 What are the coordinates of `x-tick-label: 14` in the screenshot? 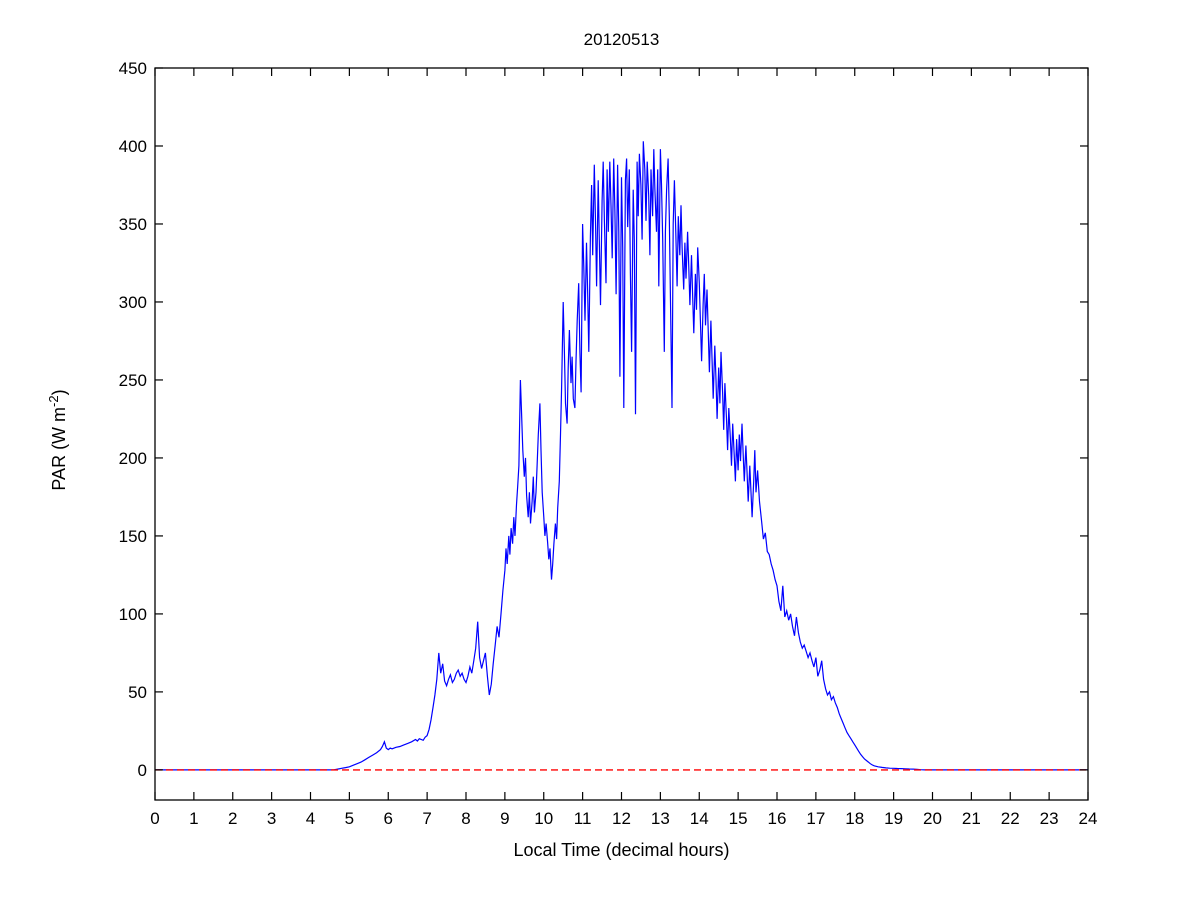 It's located at (699, 818).